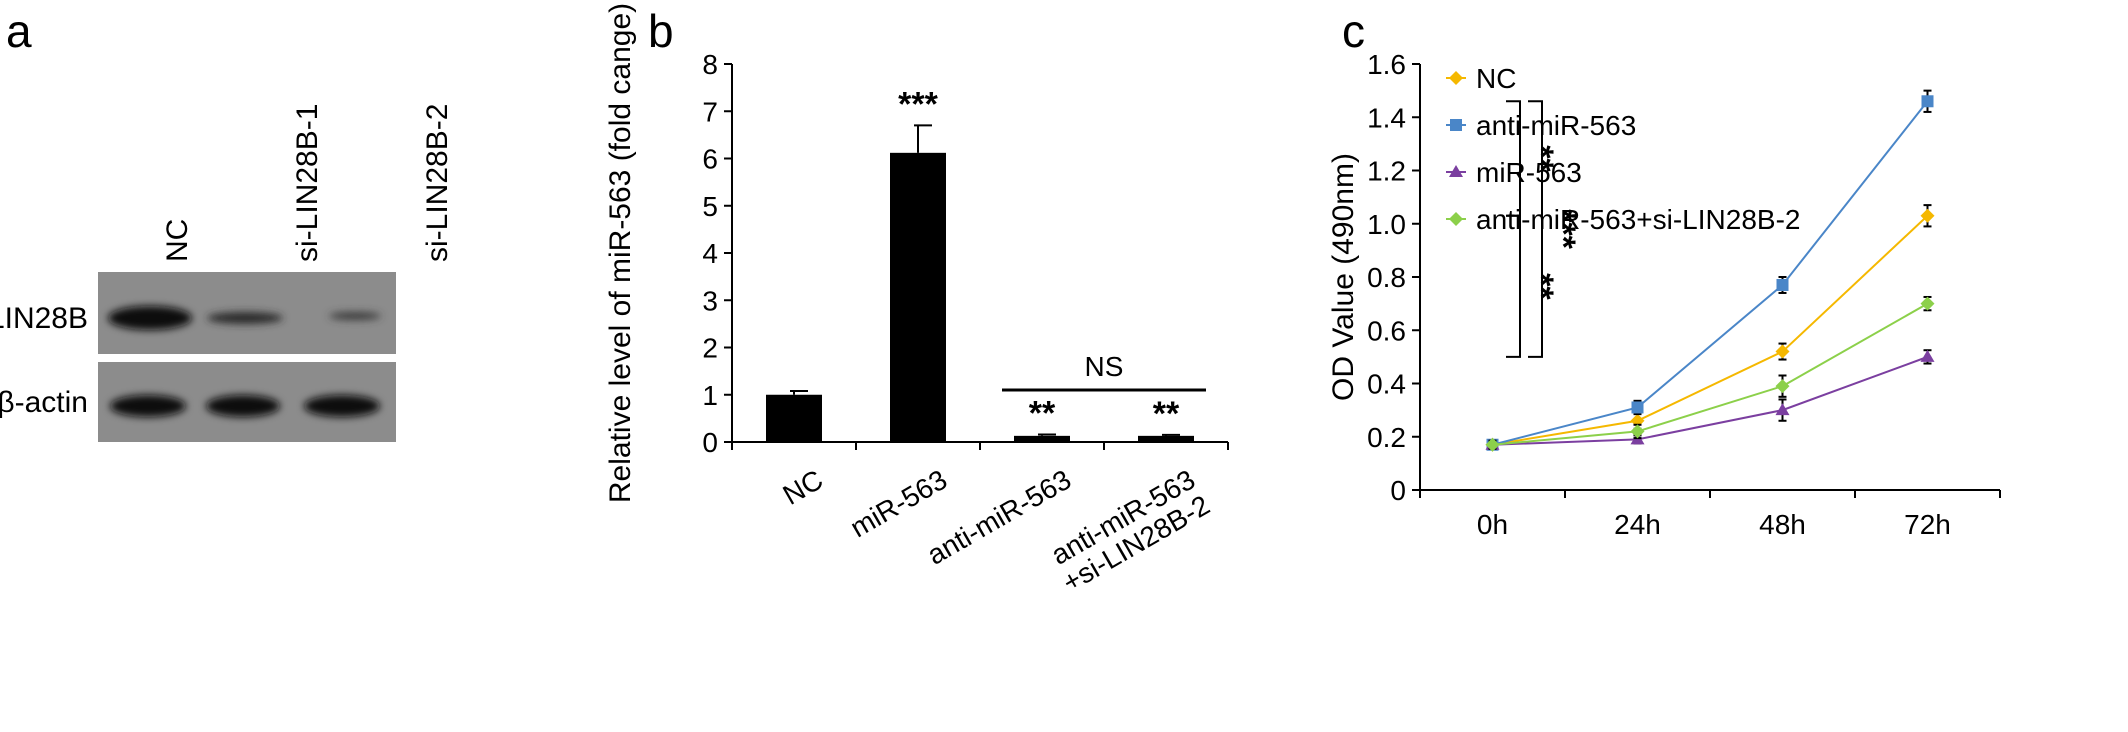 The height and width of the screenshot is (732, 2128). Describe the element at coordinates (1556, 125) in the screenshot. I see `legend-label: anti-miR-563` at that location.